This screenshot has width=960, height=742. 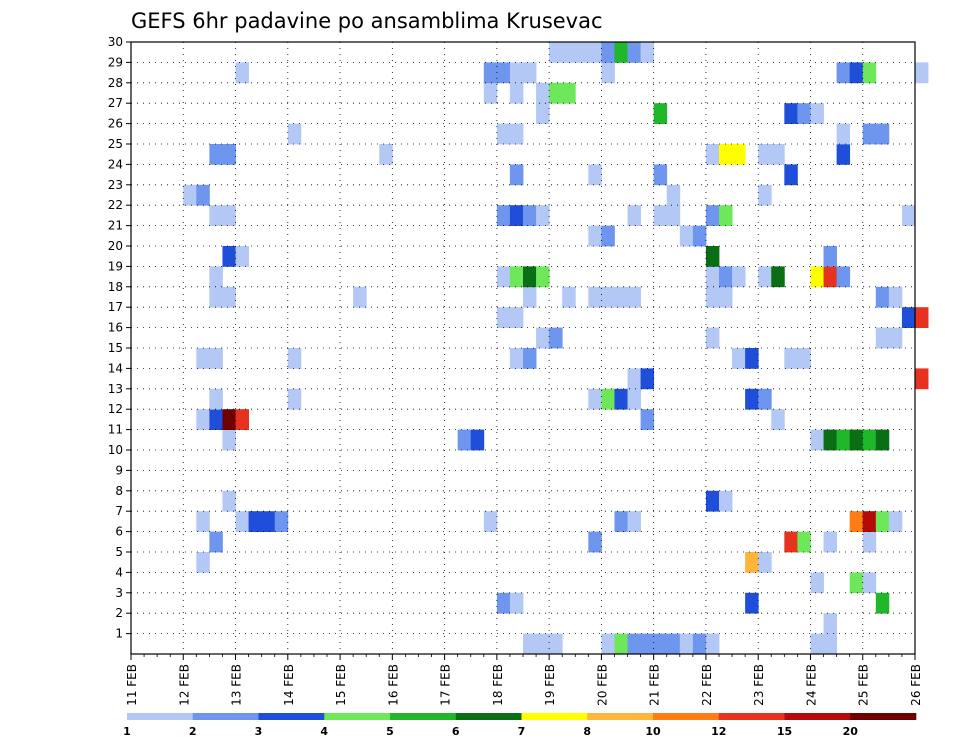 What do you see at coordinates (119, 552) in the screenshot?
I see `y-tick-label: 5` at bounding box center [119, 552].